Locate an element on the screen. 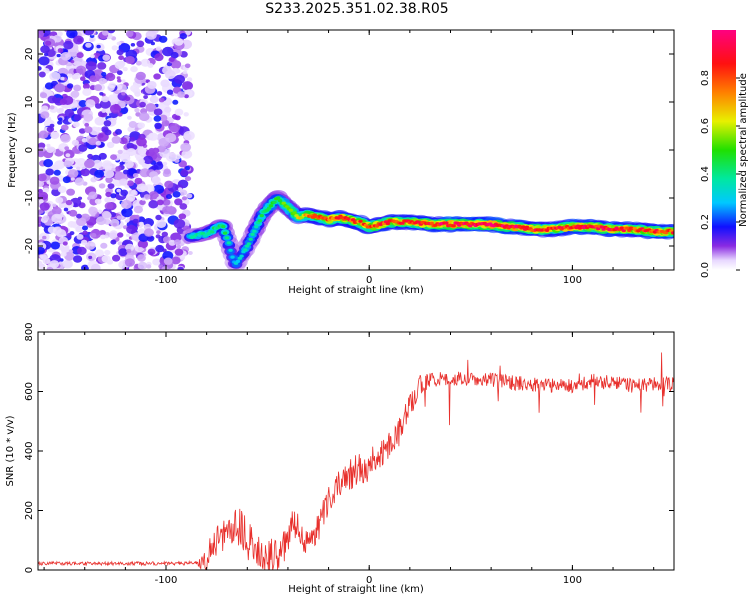 The height and width of the screenshot is (600, 750). colorbar-ticks: 0.0 0.2 0.4 0.6 0.8 is located at coordinates (720, 174).